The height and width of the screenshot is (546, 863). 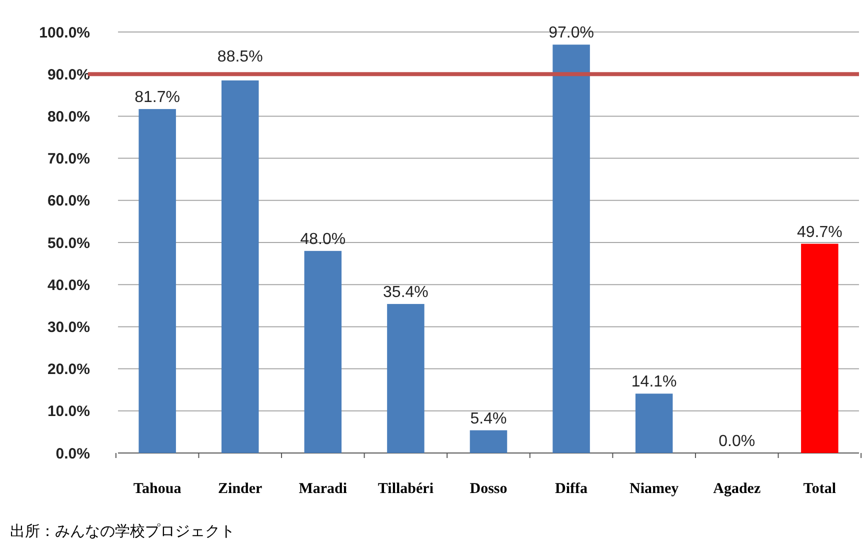 What do you see at coordinates (68, 327) in the screenshot?
I see `y-tick-label: 30.0%` at bounding box center [68, 327].